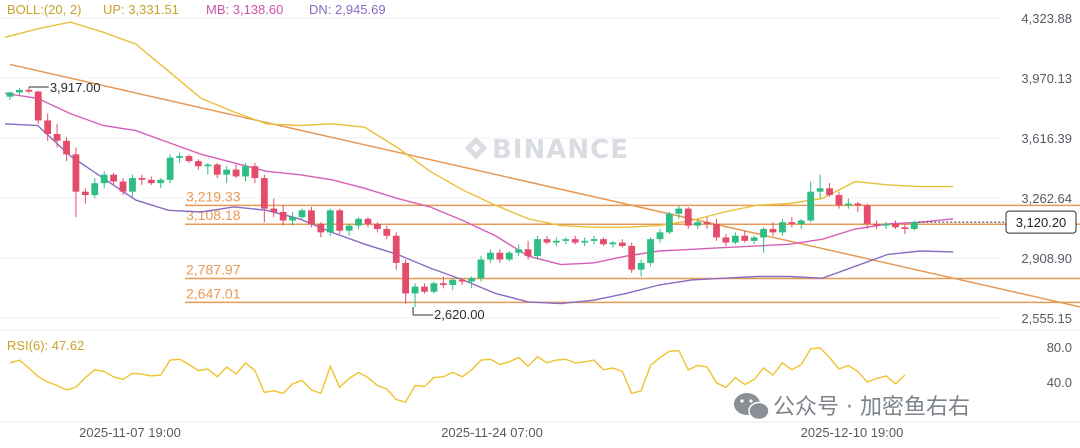  What do you see at coordinates (1059, 382) in the screenshot?
I see `rsi-tick-label: 40.0` at bounding box center [1059, 382].